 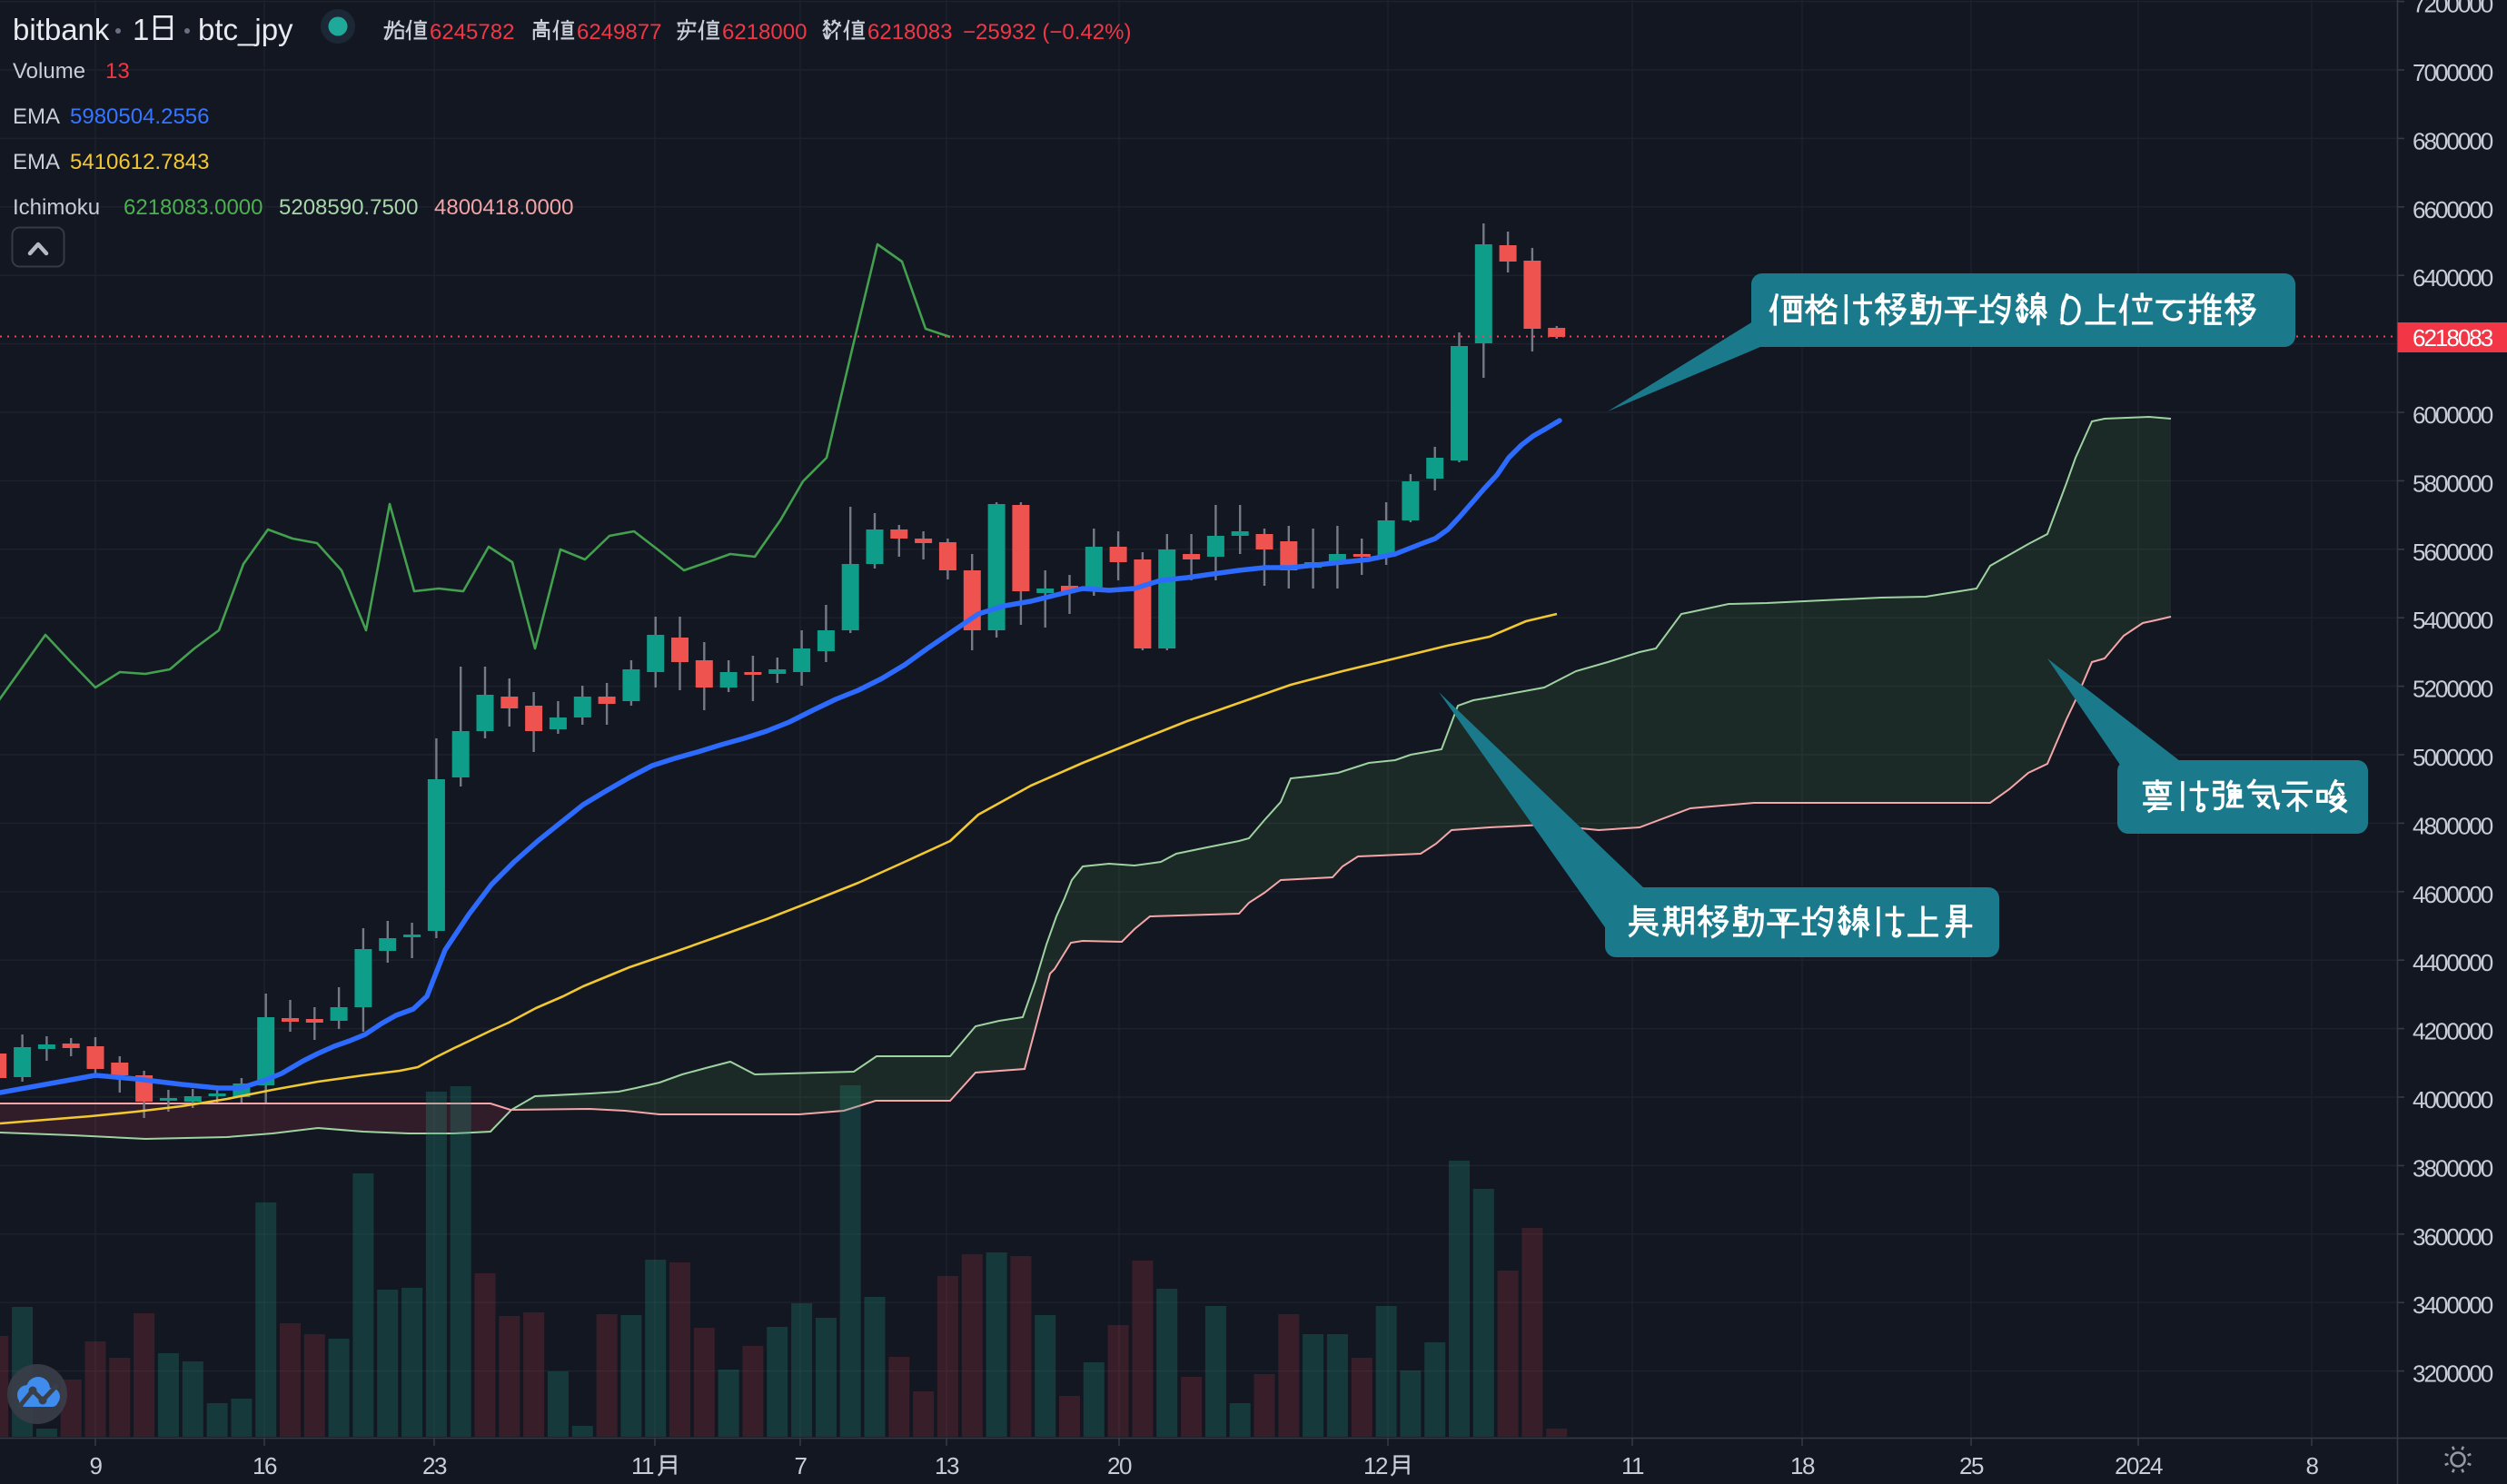 What do you see at coordinates (2453, 689) in the screenshot?
I see `svg-text: 5200000` at bounding box center [2453, 689].